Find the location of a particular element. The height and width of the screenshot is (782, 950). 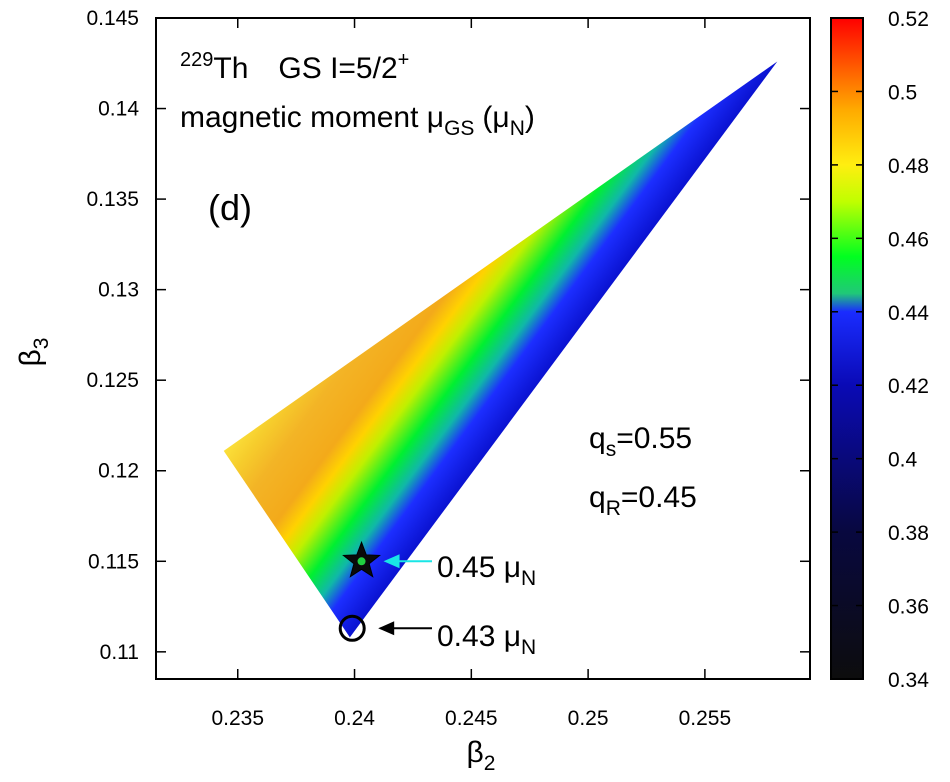

param-qr: qR=0.45 is located at coordinates (643, 500).